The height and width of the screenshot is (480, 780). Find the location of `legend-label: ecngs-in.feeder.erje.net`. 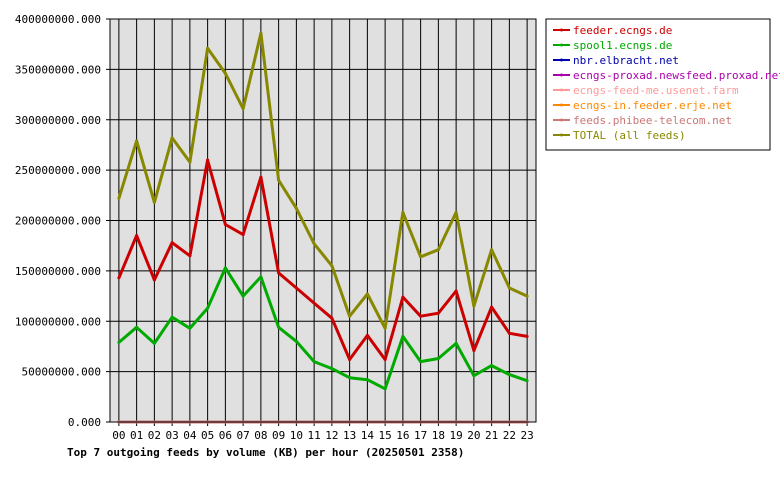

legend-label: ecngs-in.feeder.erje.net is located at coordinates (652, 105).